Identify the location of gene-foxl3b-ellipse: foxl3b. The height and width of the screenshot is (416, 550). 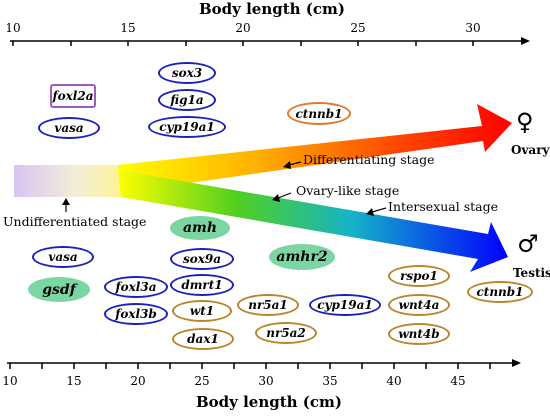
(136, 314).